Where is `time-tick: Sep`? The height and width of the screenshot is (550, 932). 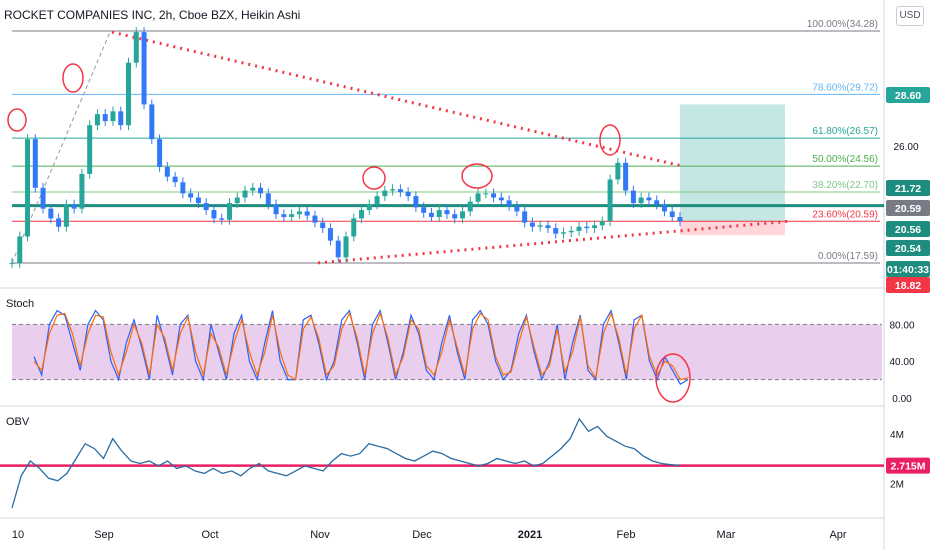 time-tick: Sep is located at coordinates (104, 535).